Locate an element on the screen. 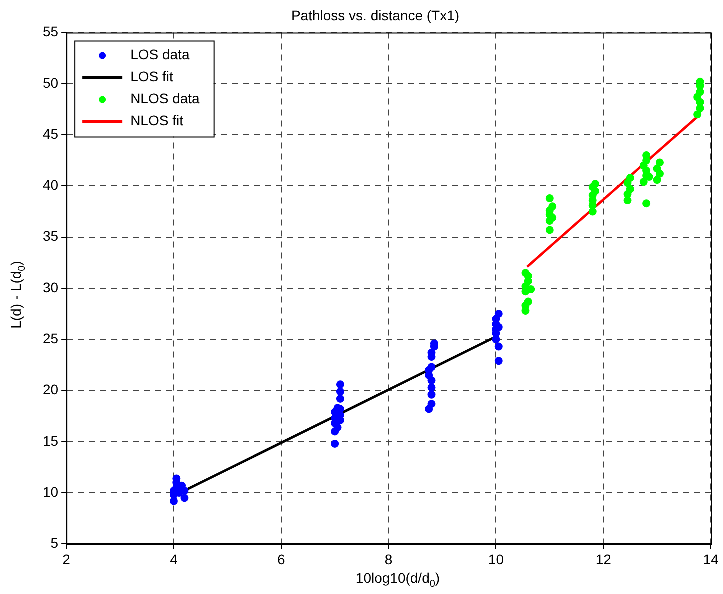  legend-label: LOS fit is located at coordinates (152, 76).